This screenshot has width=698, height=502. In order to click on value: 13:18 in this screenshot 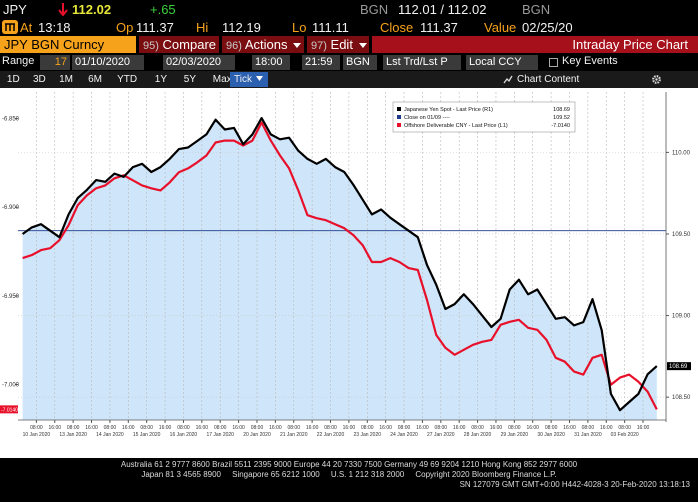, I will do `click(54, 27)`.